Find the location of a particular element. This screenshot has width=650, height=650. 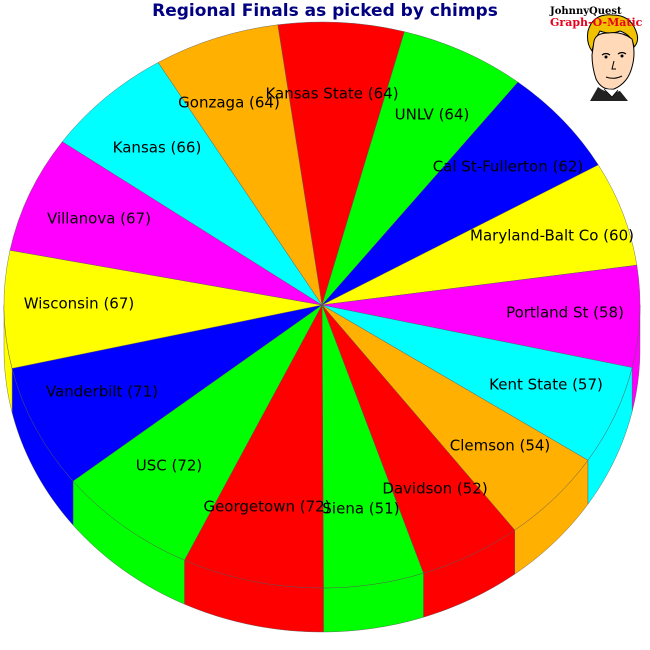

slice-label: Gonzaga (64) is located at coordinates (229, 103).